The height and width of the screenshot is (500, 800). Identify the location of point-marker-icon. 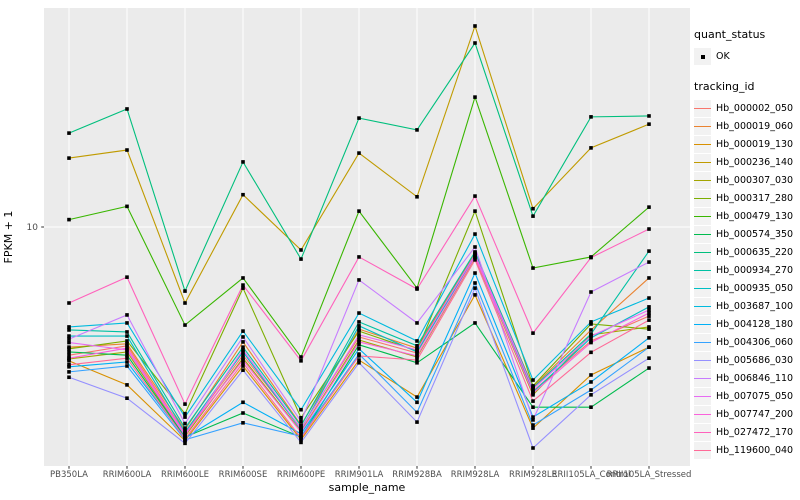
(703, 57).